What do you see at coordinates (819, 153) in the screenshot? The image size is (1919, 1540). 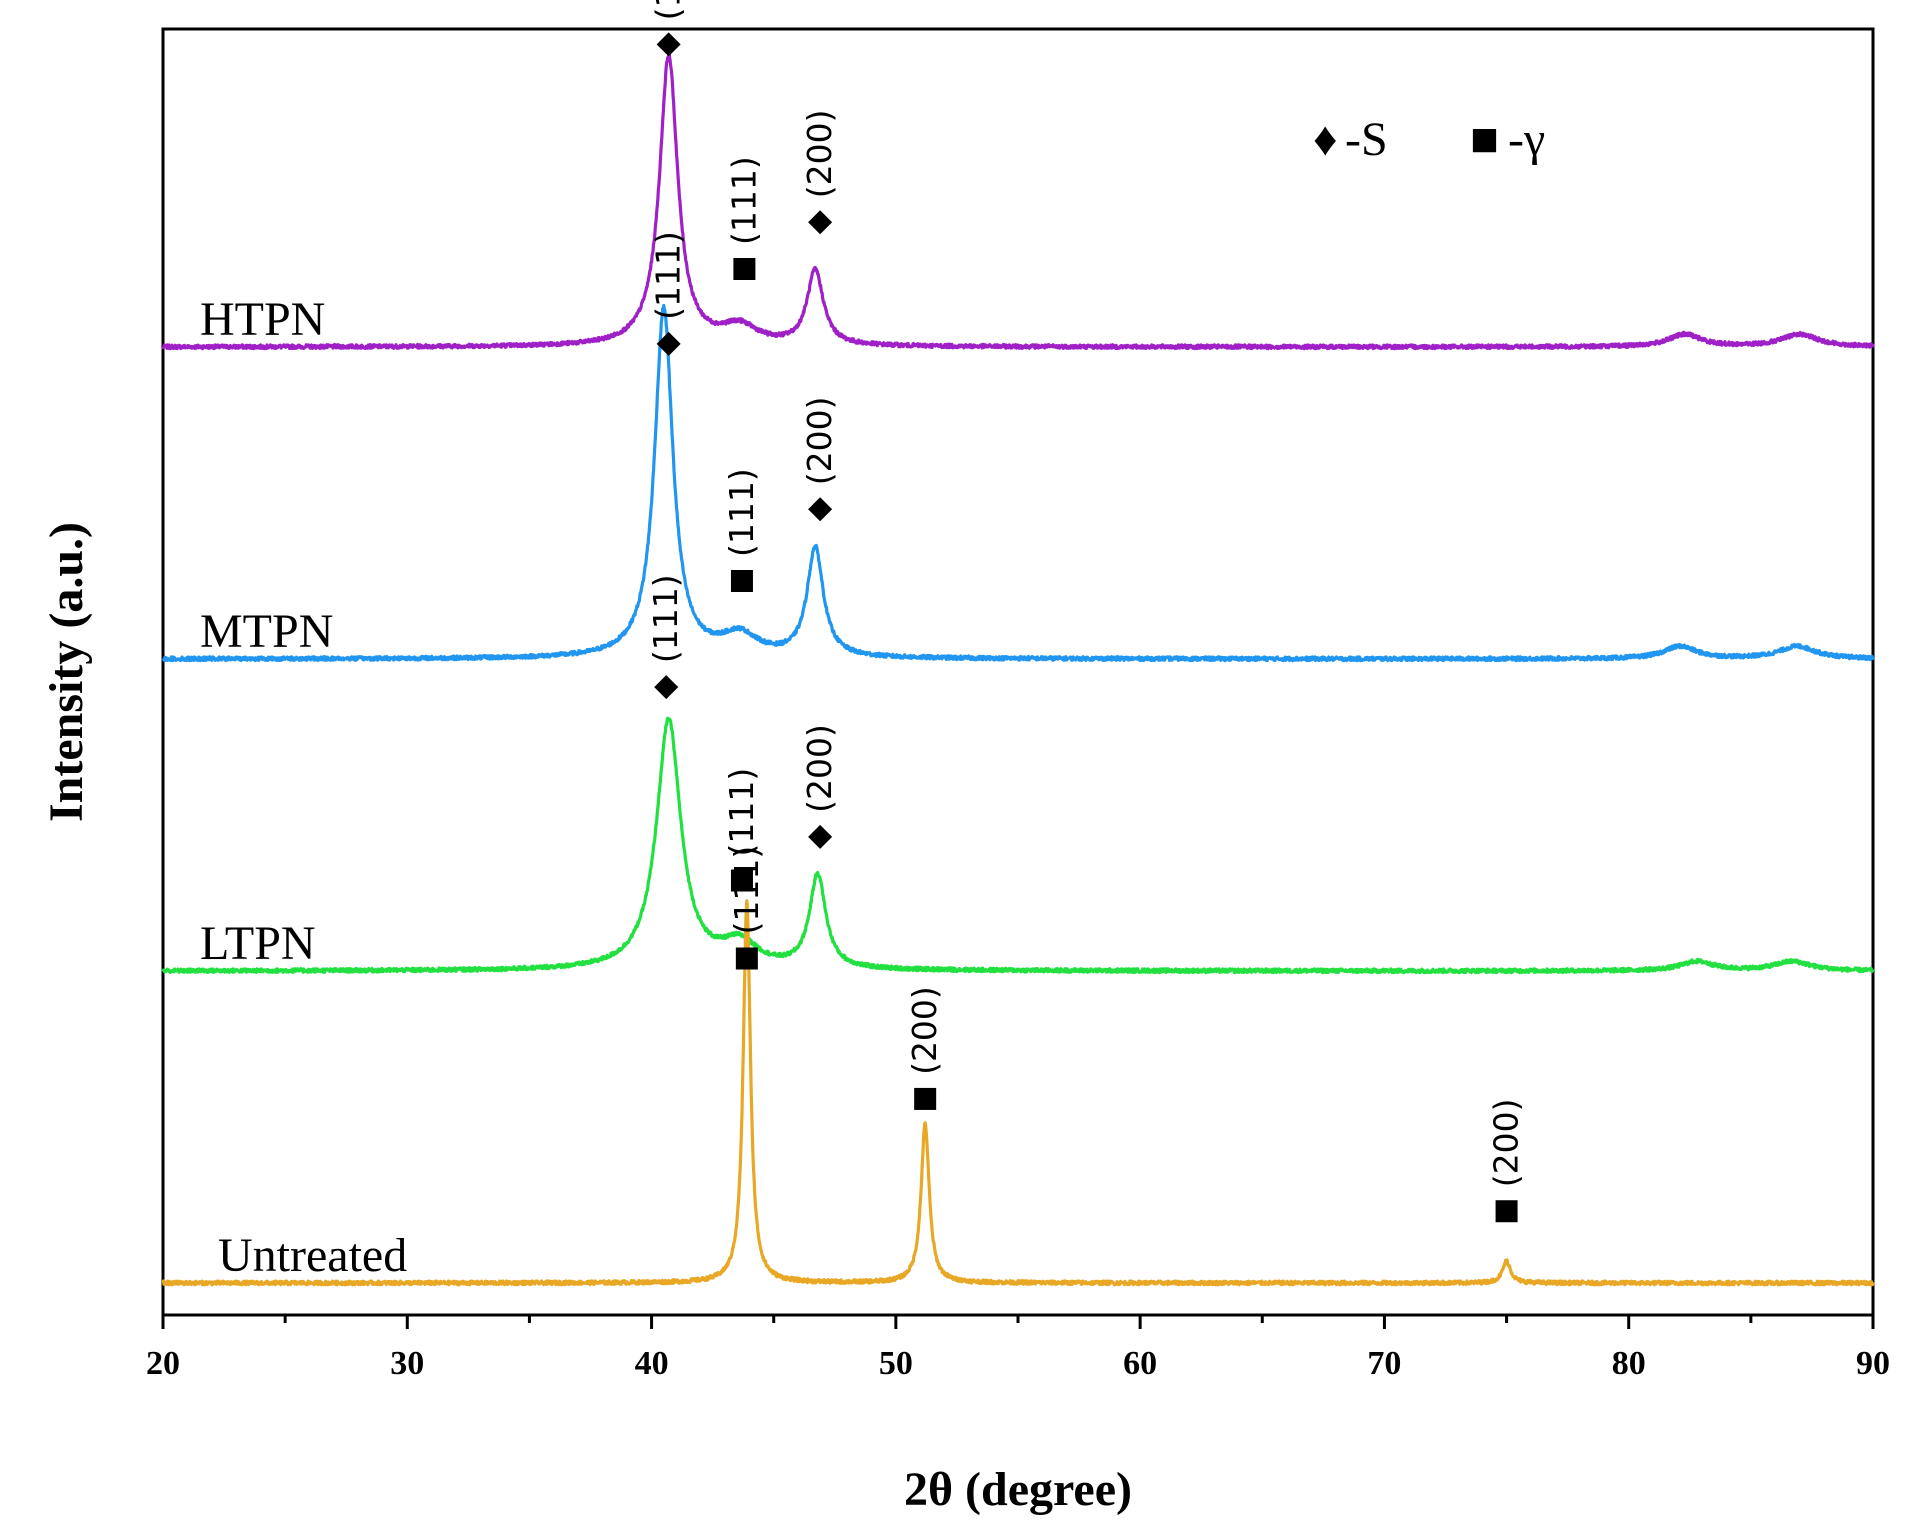 I see `peak-label-htpn: (200)` at bounding box center [819, 153].